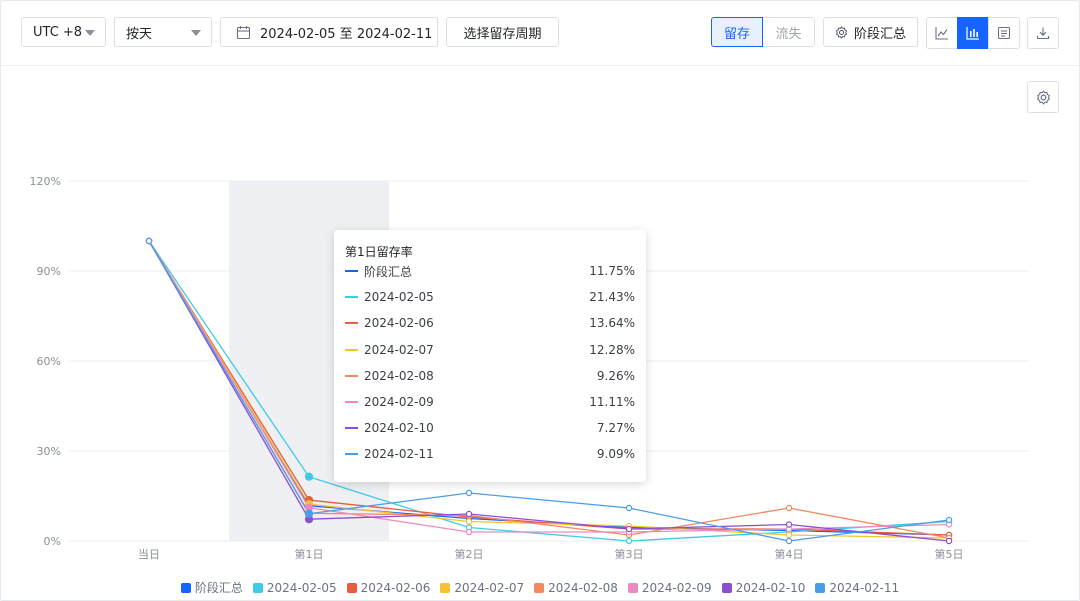 The image size is (1080, 601). I want to click on legend-item: 2024-02-10, so click(763, 587).